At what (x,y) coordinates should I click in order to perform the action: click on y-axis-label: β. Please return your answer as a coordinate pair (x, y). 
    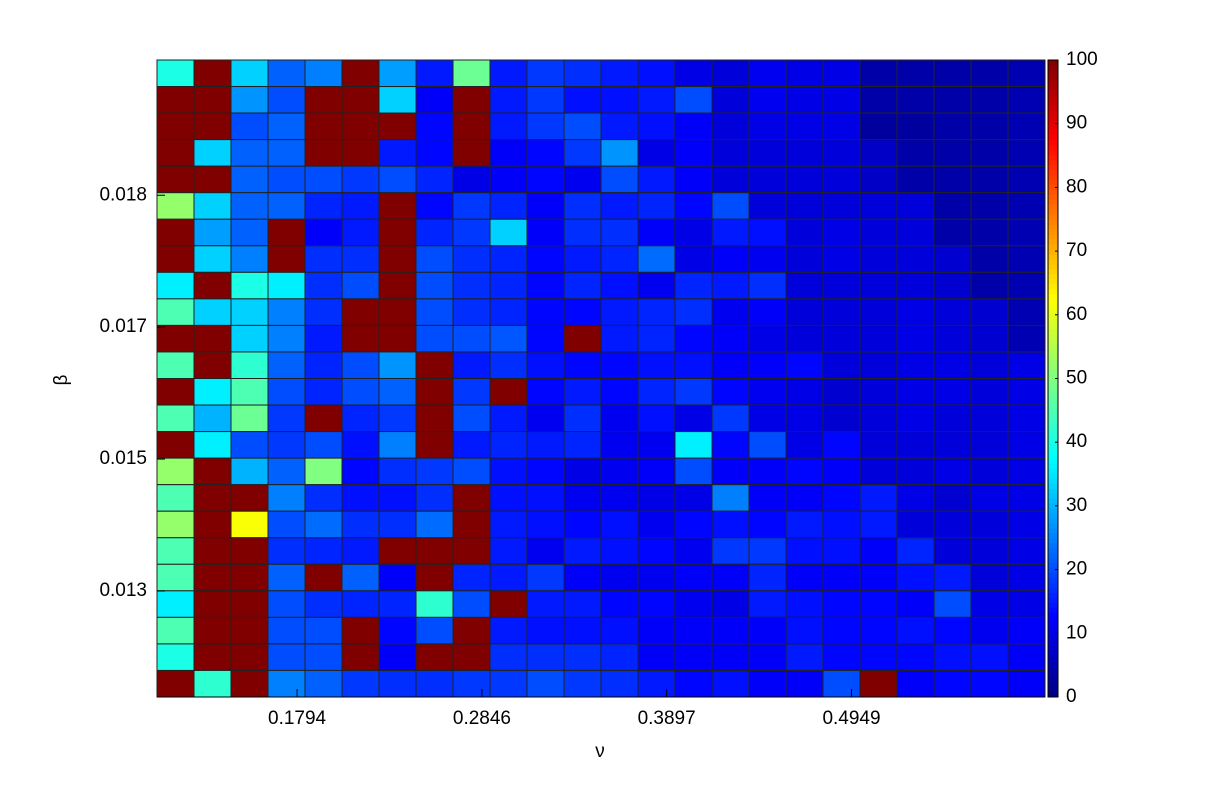
    Looking at the image, I should click on (61, 379).